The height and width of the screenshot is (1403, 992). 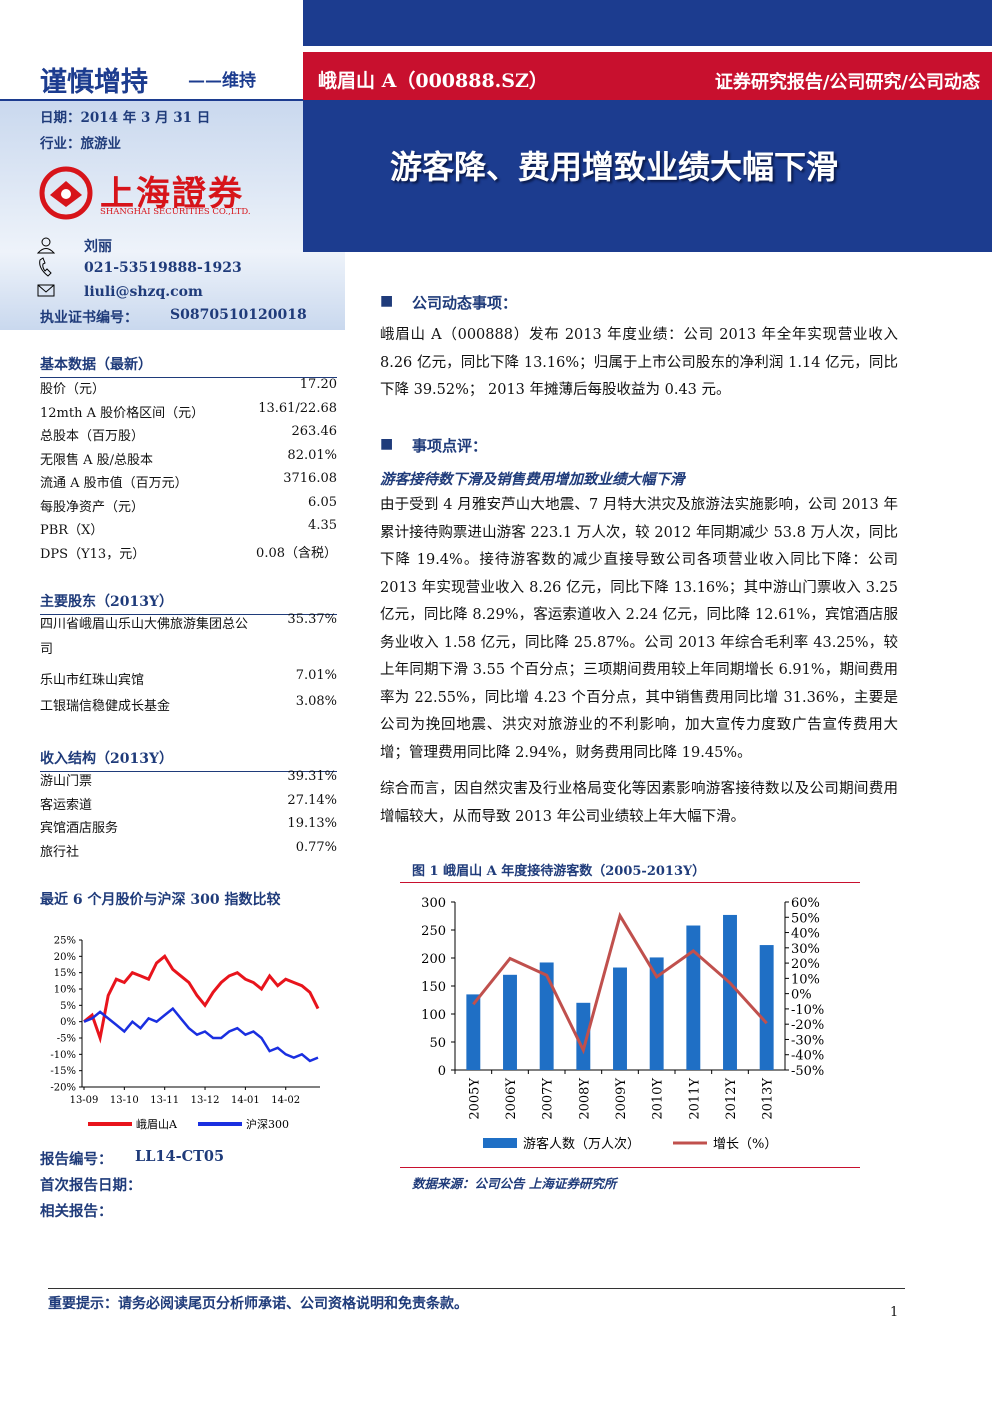 What do you see at coordinates (511, 1099) in the screenshot?
I see `x-tick-label: 2006Y` at bounding box center [511, 1099].